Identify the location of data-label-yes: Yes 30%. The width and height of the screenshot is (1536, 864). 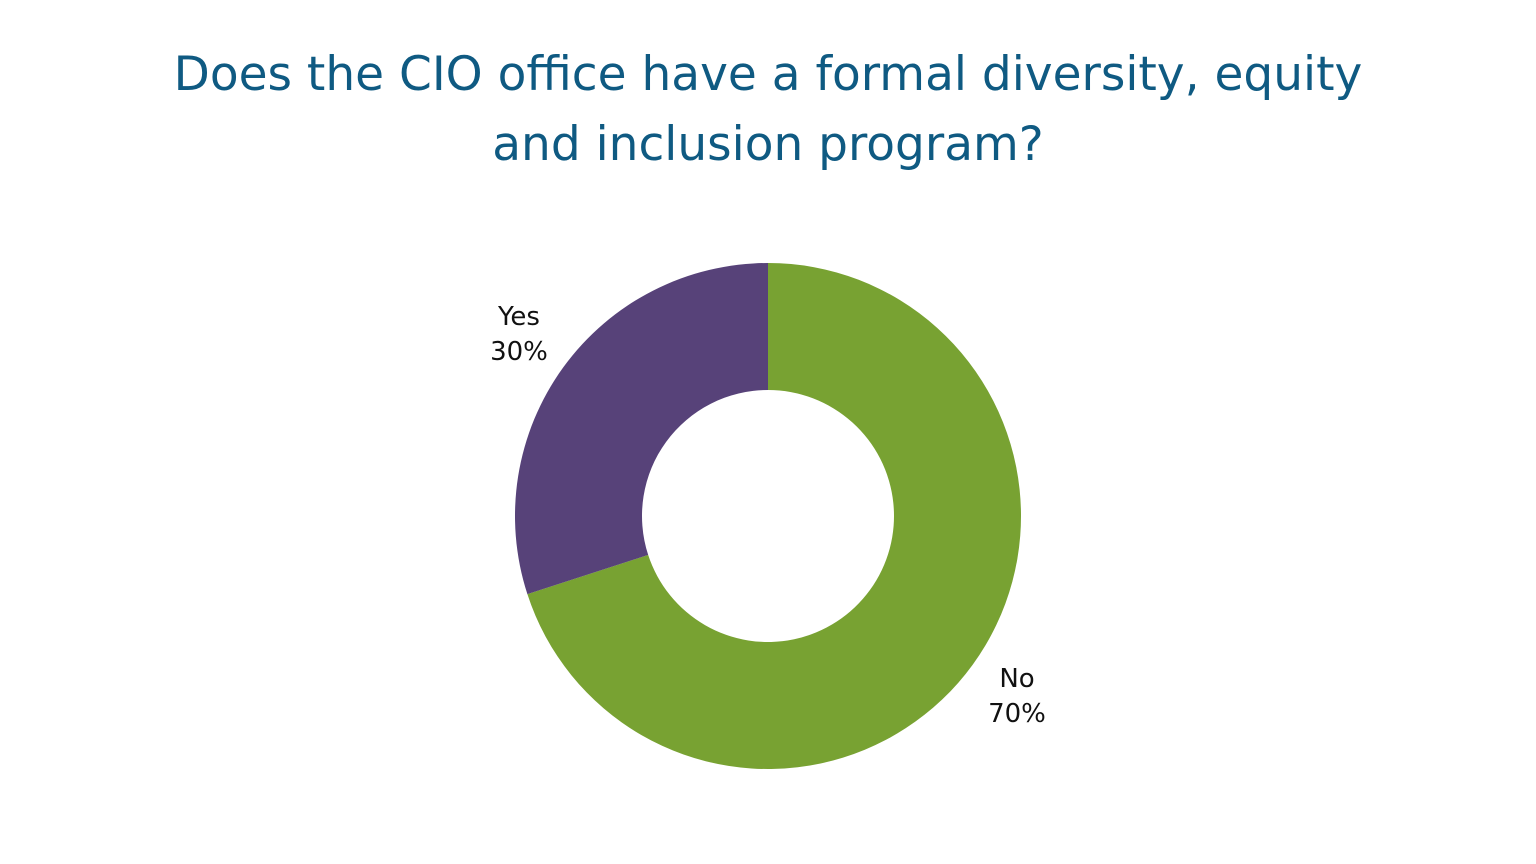
(519, 335).